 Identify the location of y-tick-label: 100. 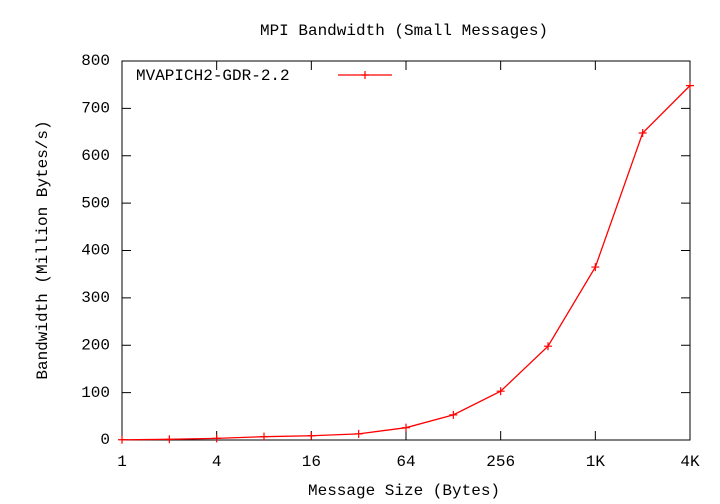
(95, 393).